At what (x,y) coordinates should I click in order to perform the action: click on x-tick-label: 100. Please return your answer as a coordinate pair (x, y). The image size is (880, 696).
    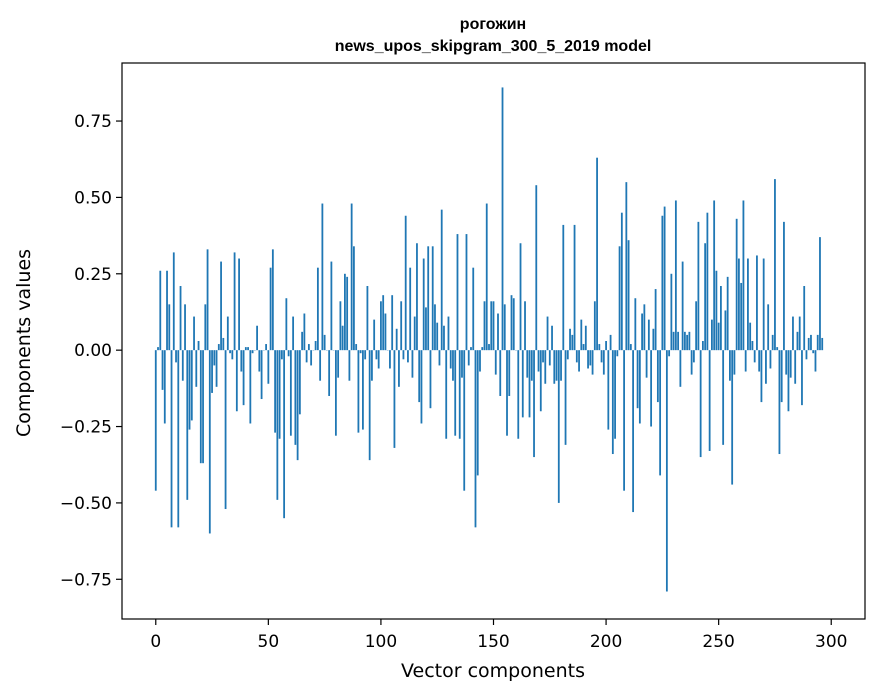
    Looking at the image, I should click on (381, 642).